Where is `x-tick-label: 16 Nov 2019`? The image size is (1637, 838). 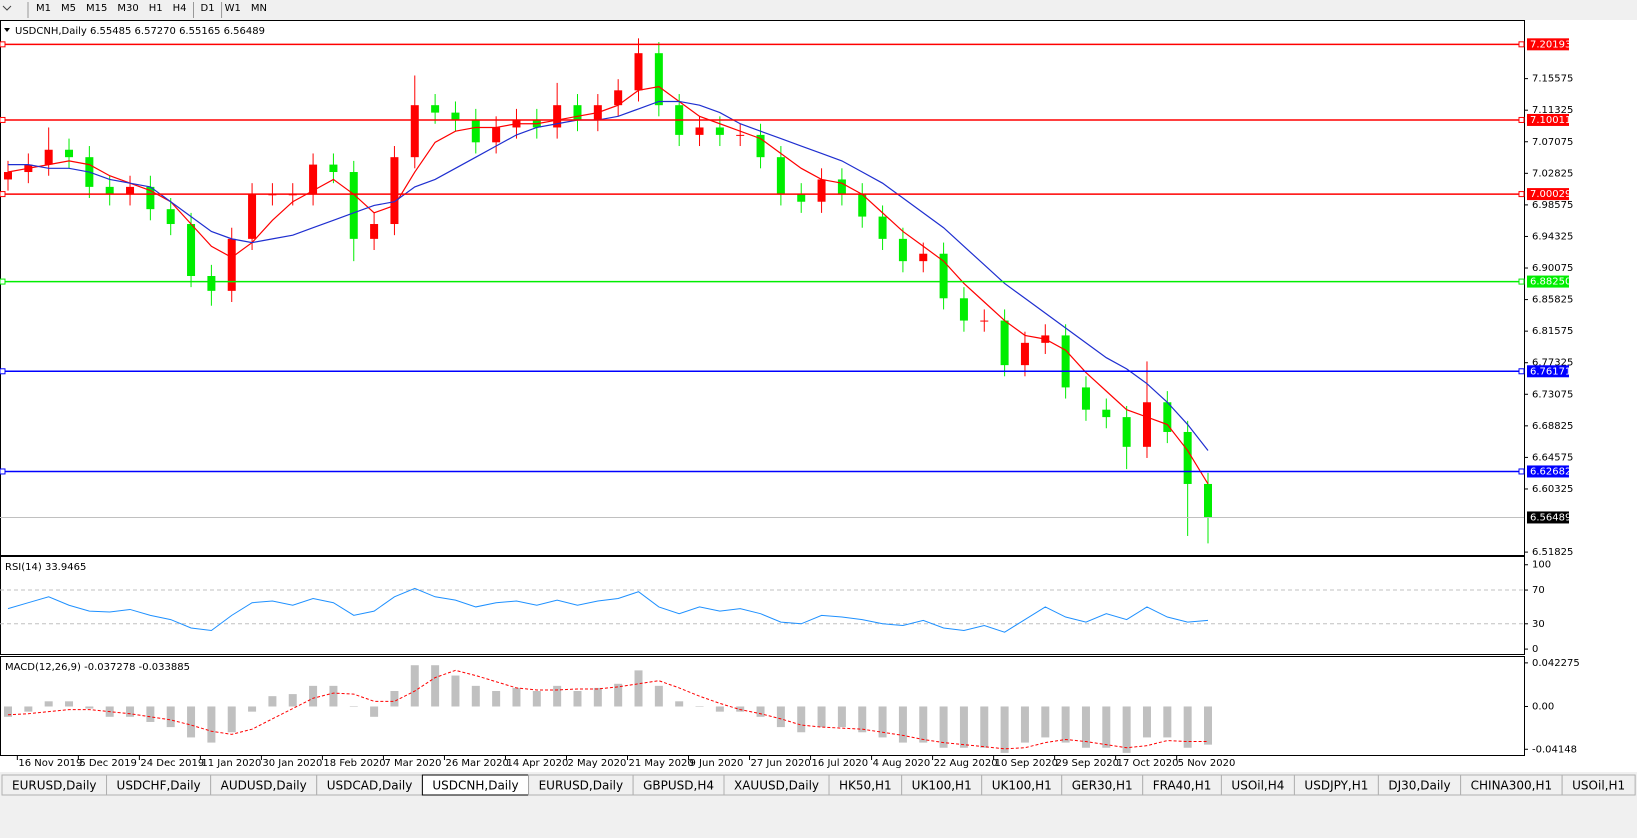
x-tick-label: 16 Nov 2019 is located at coordinates (50, 763).